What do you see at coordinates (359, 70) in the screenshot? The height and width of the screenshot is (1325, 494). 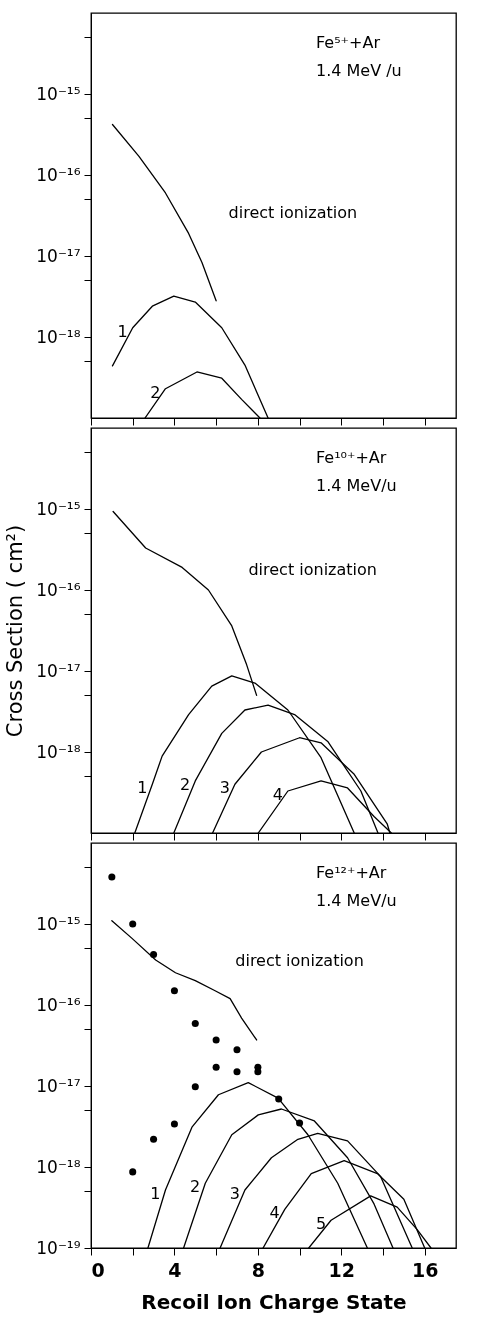 I see `annotation: 1.4 MeV /u` at bounding box center [359, 70].